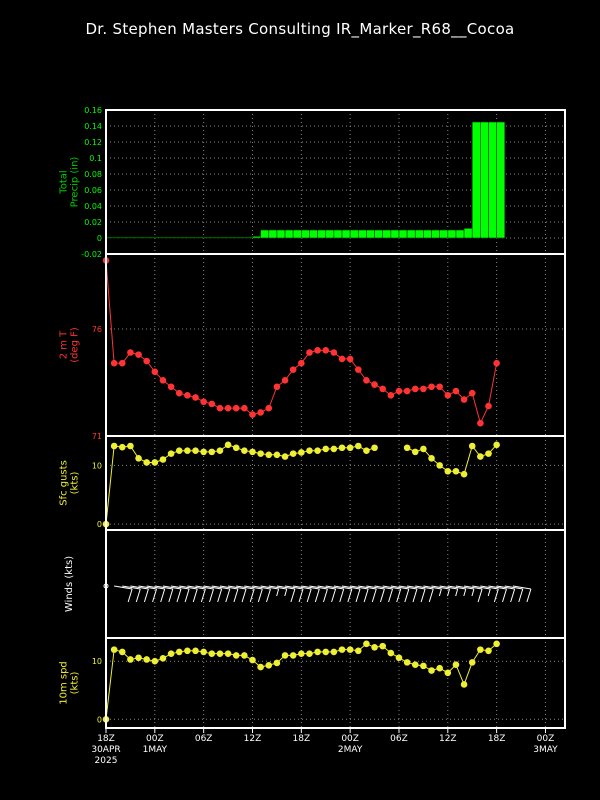 The image size is (600, 800). Describe the element at coordinates (204, 739) in the screenshot. I see `x-tick-label: 06Z` at that location.